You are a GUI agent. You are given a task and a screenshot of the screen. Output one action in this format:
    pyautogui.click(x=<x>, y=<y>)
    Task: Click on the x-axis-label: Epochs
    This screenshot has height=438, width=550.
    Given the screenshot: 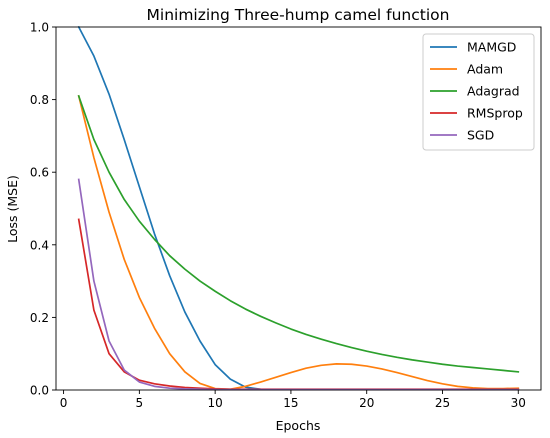 What is the action you would take?
    pyautogui.click(x=298, y=425)
    